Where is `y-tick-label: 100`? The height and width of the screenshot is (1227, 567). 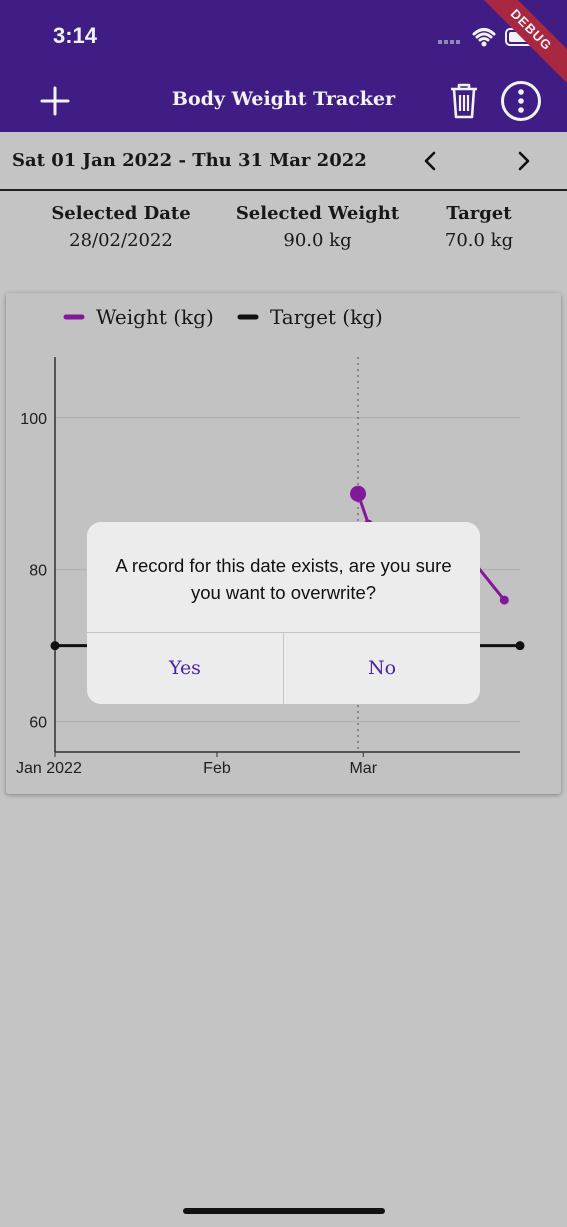
y-tick-label: 100 is located at coordinates (33, 419).